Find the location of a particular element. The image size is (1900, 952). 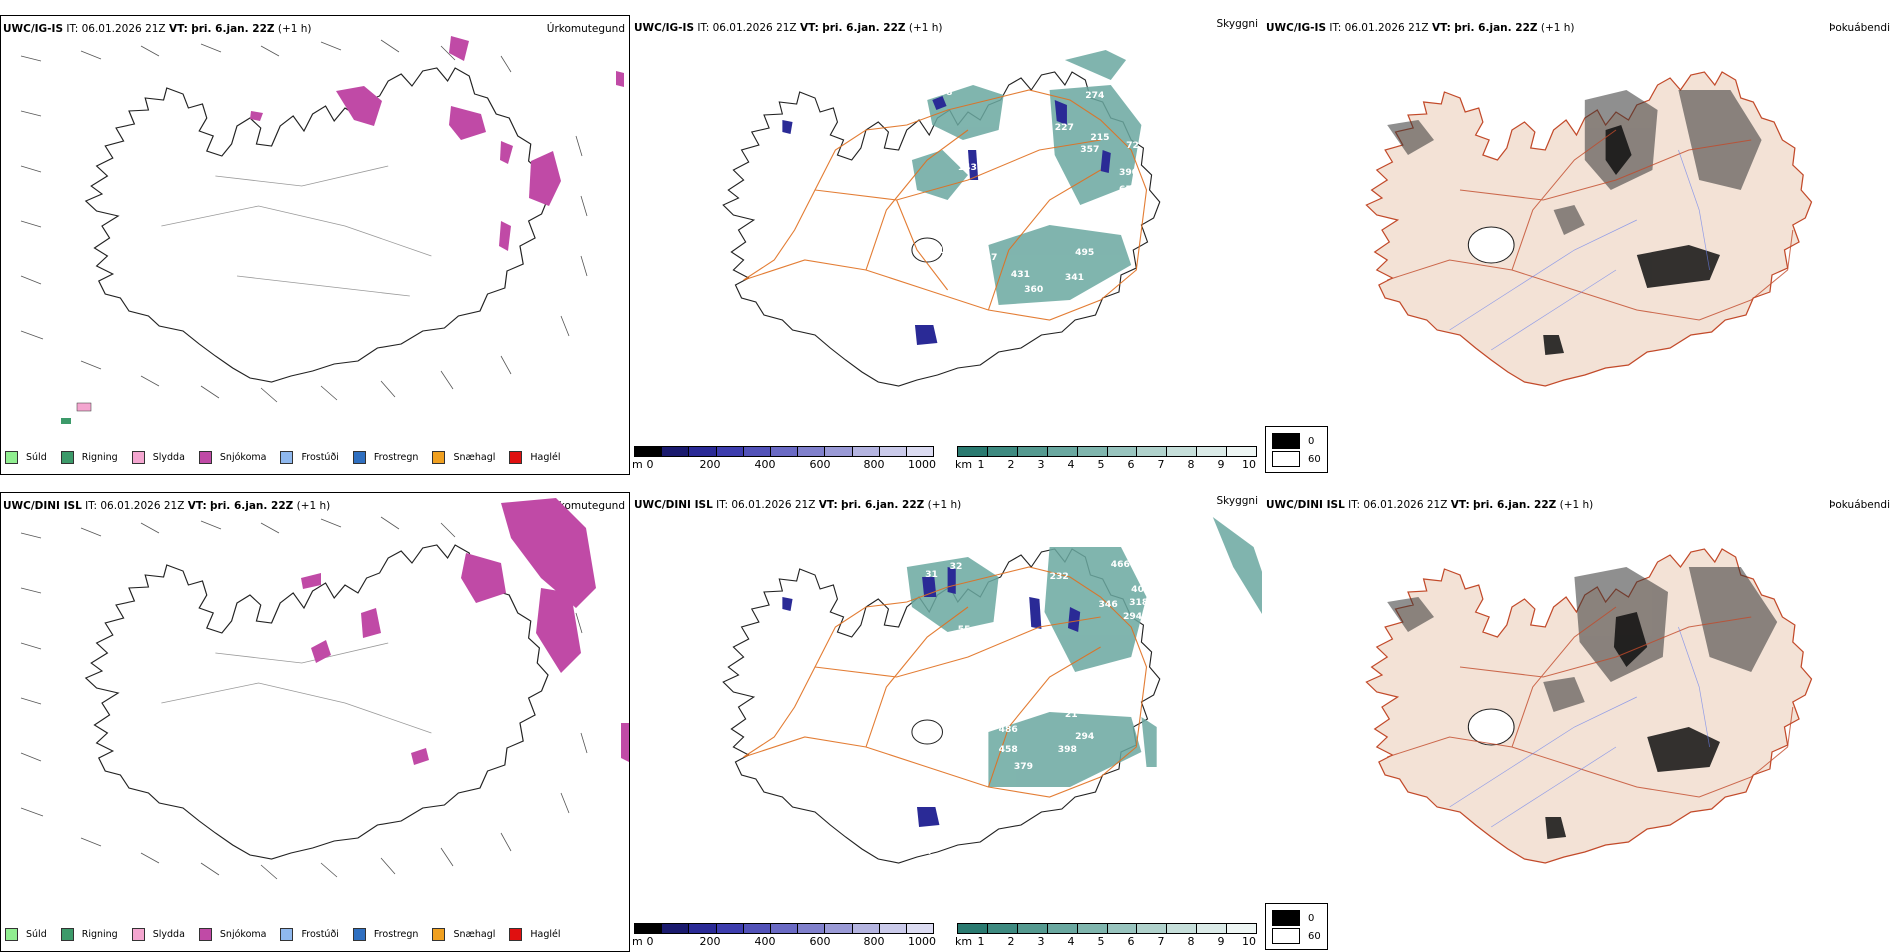

svg-text: 232 is located at coordinates (1059, 577).